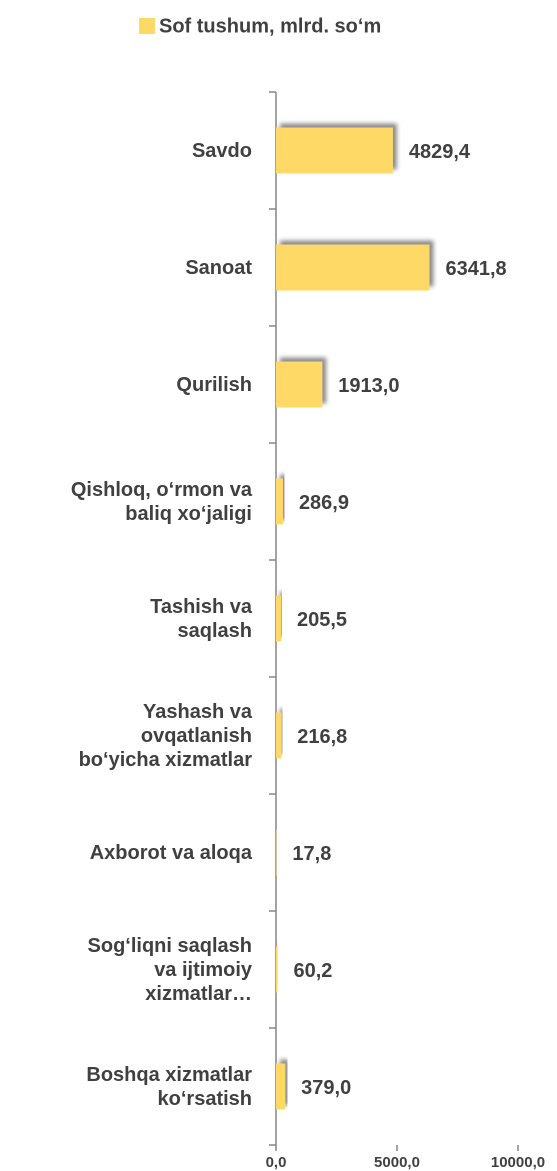 The image size is (557, 1171). Describe the element at coordinates (440, 152) in the screenshot. I see `data-label: 4829,4` at that location.